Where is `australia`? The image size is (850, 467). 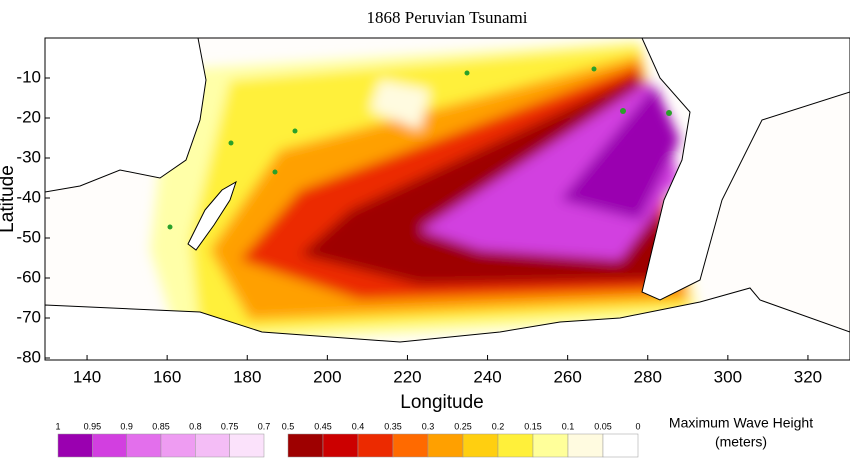 australia is located at coordinates (126, 115).